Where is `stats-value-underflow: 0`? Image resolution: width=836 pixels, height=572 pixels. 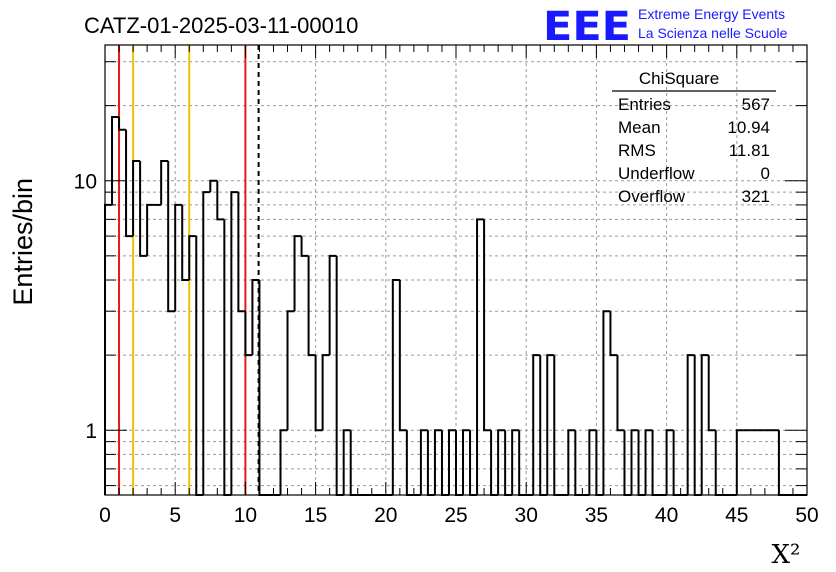
stats-value-underflow: 0 is located at coordinates (765, 173).